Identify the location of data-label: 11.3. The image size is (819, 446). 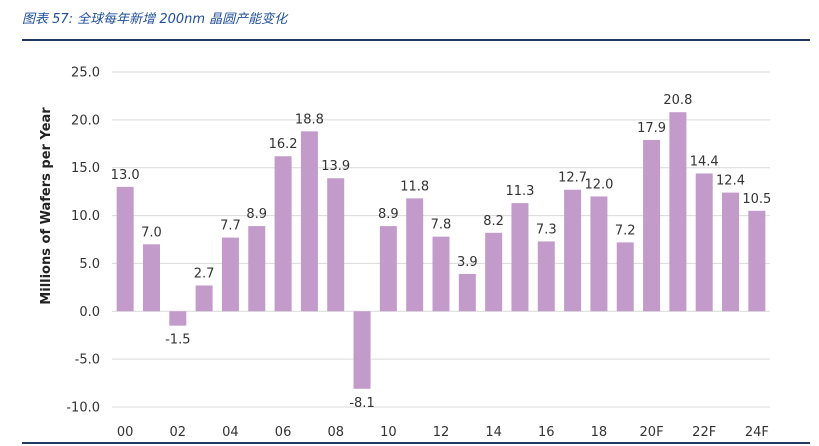
(519, 191).